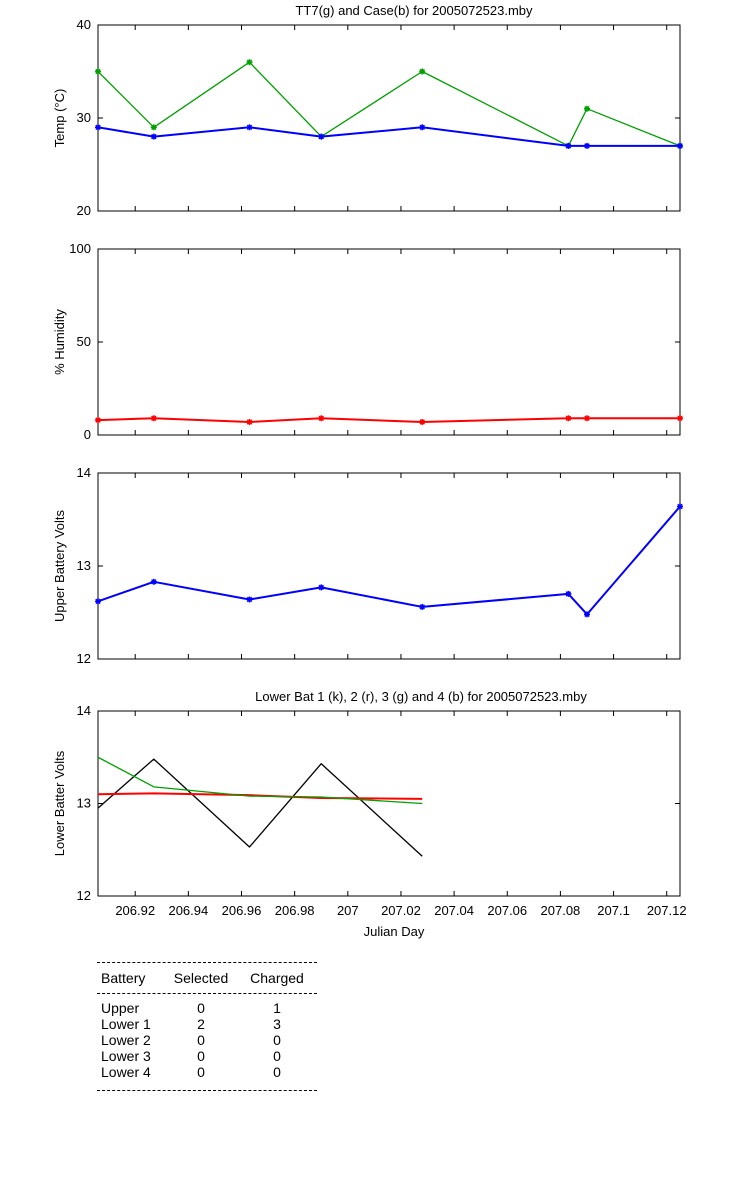  I want to click on y-tick-label: 40, so click(84, 24).